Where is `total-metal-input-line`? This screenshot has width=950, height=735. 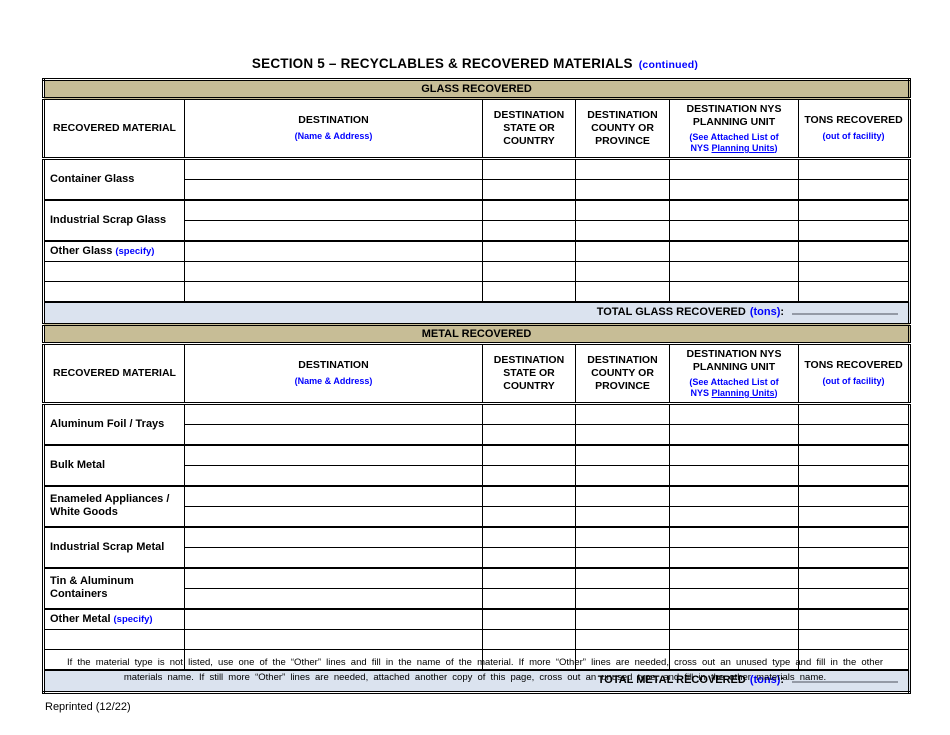
total-metal-input-line is located at coordinates (845, 681).